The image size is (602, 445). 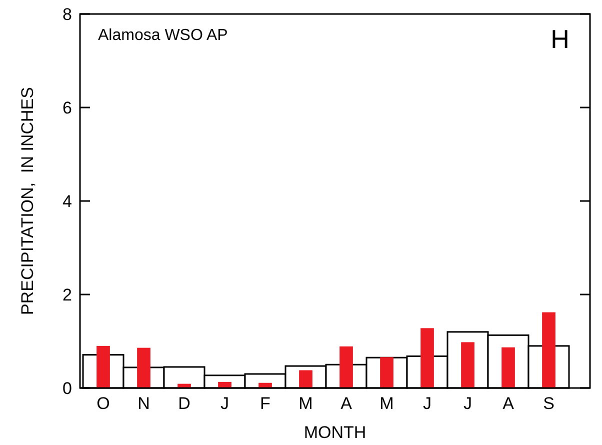 What do you see at coordinates (67, 201) in the screenshot?
I see `y-tick-label: 4` at bounding box center [67, 201].